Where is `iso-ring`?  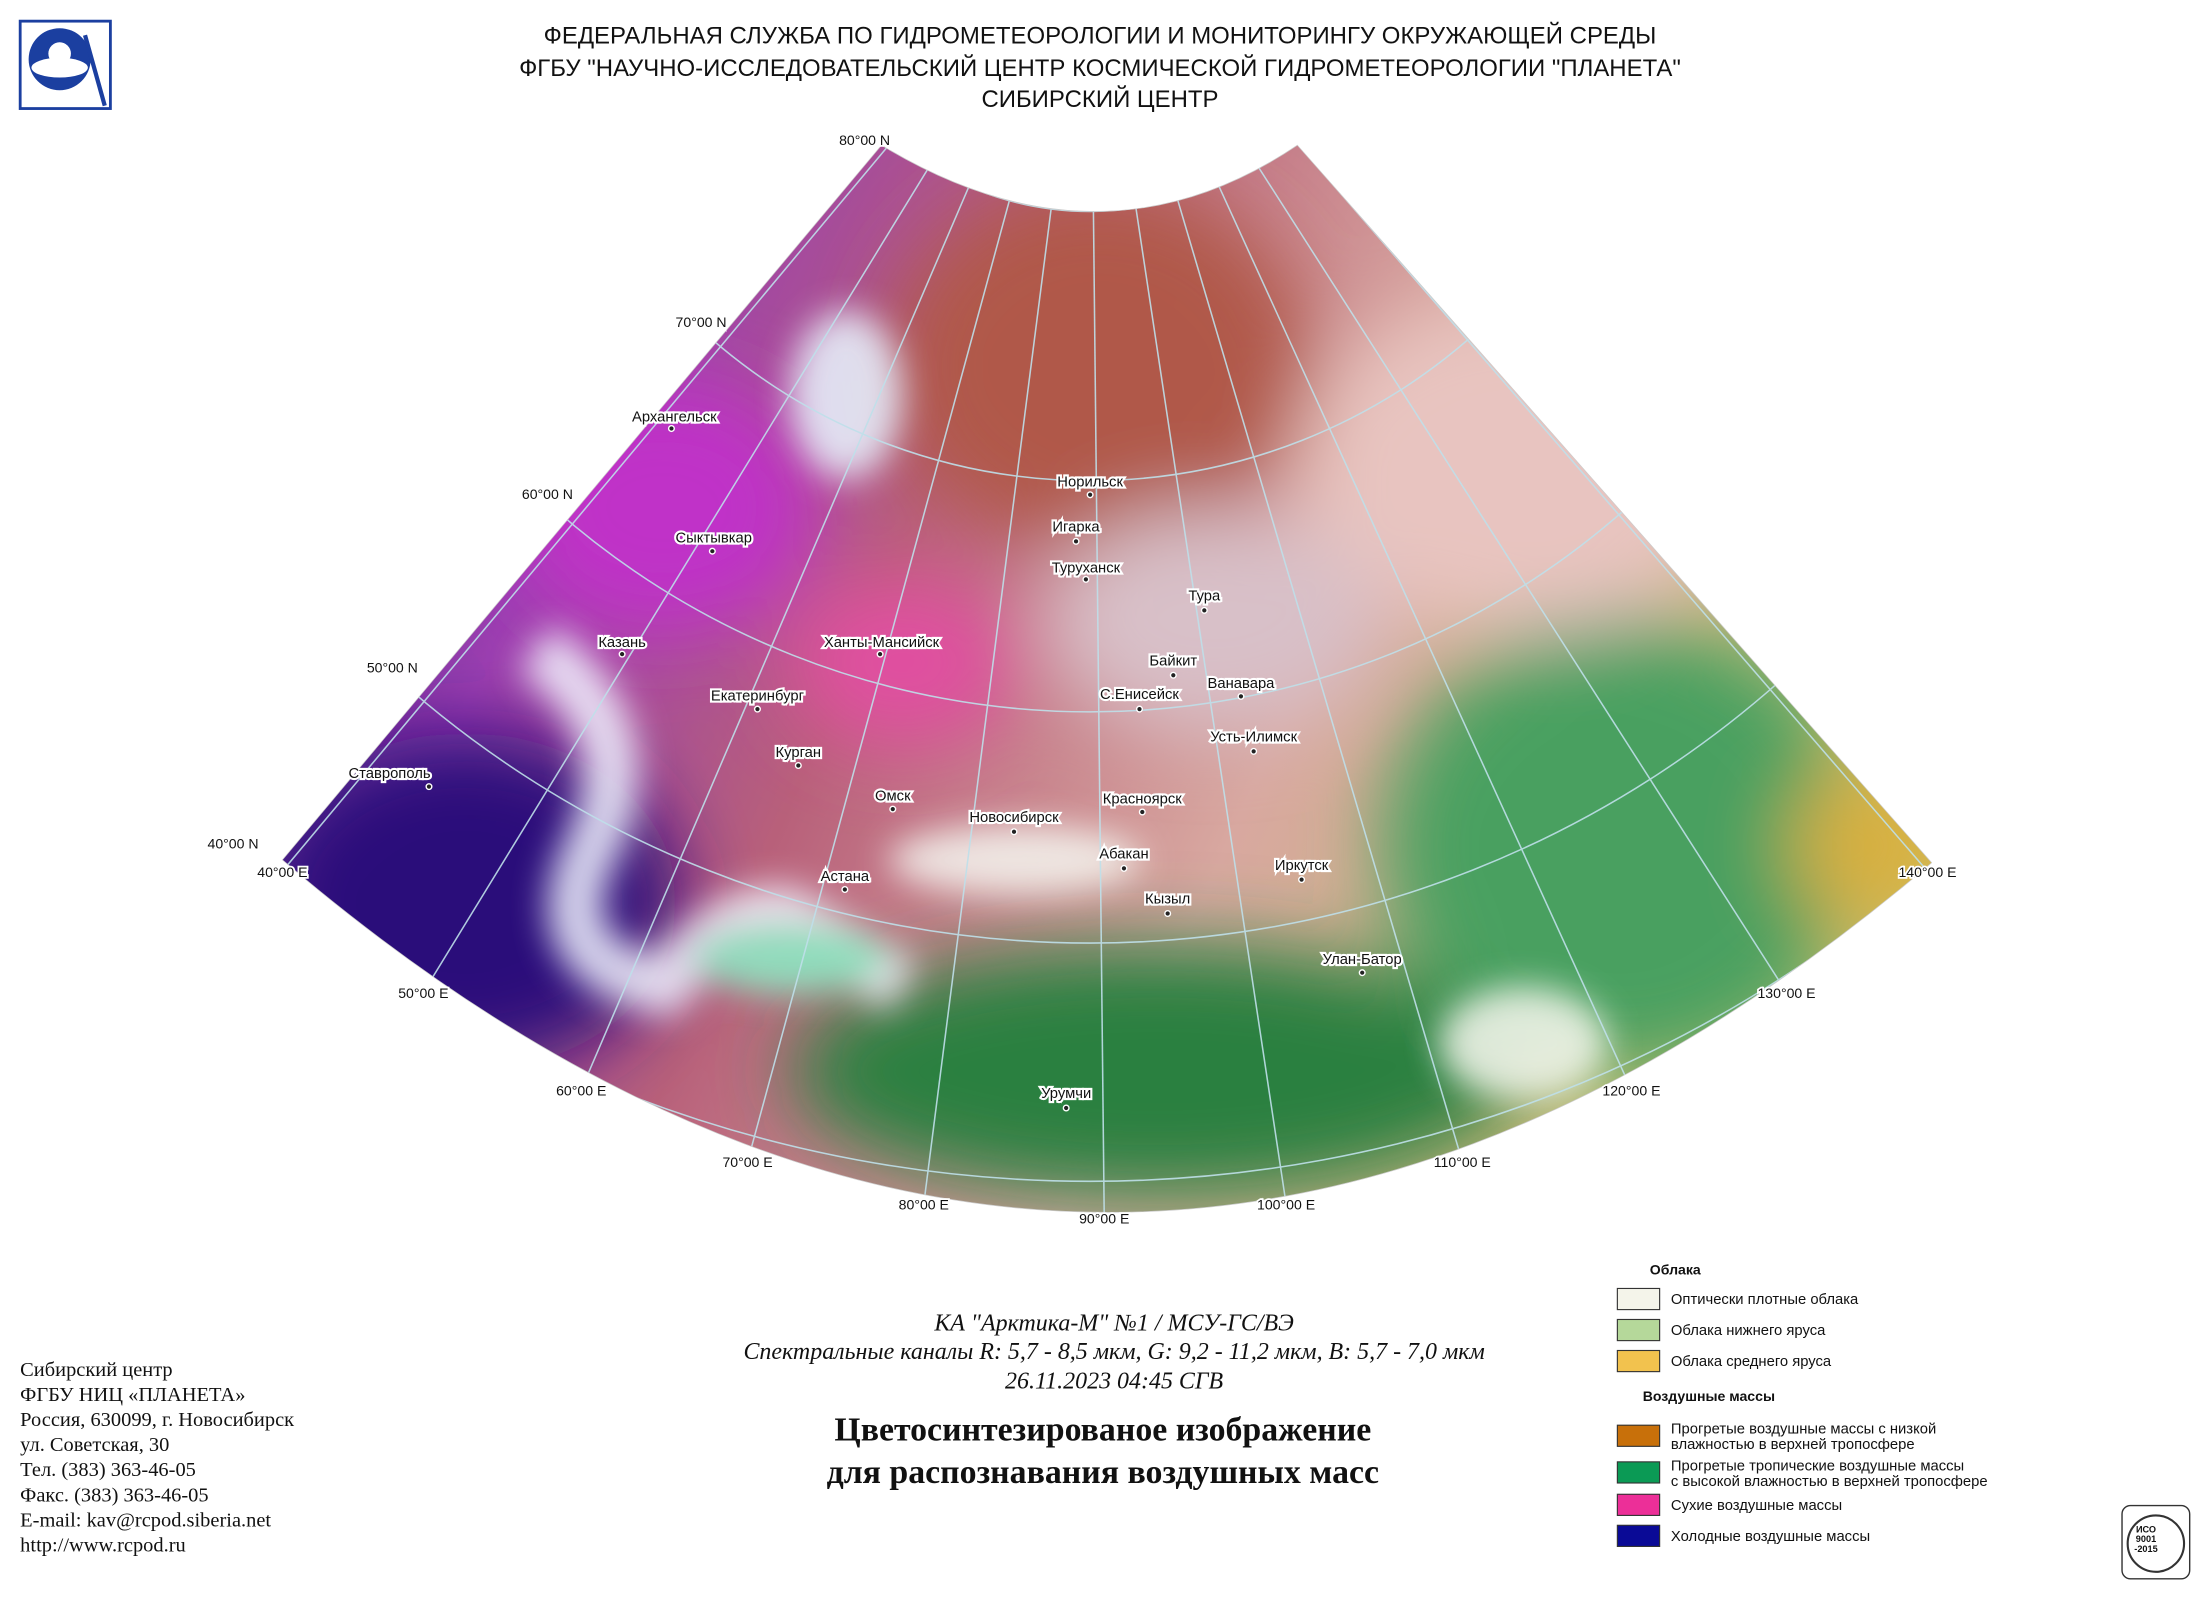
iso-ring is located at coordinates (2156, 1543).